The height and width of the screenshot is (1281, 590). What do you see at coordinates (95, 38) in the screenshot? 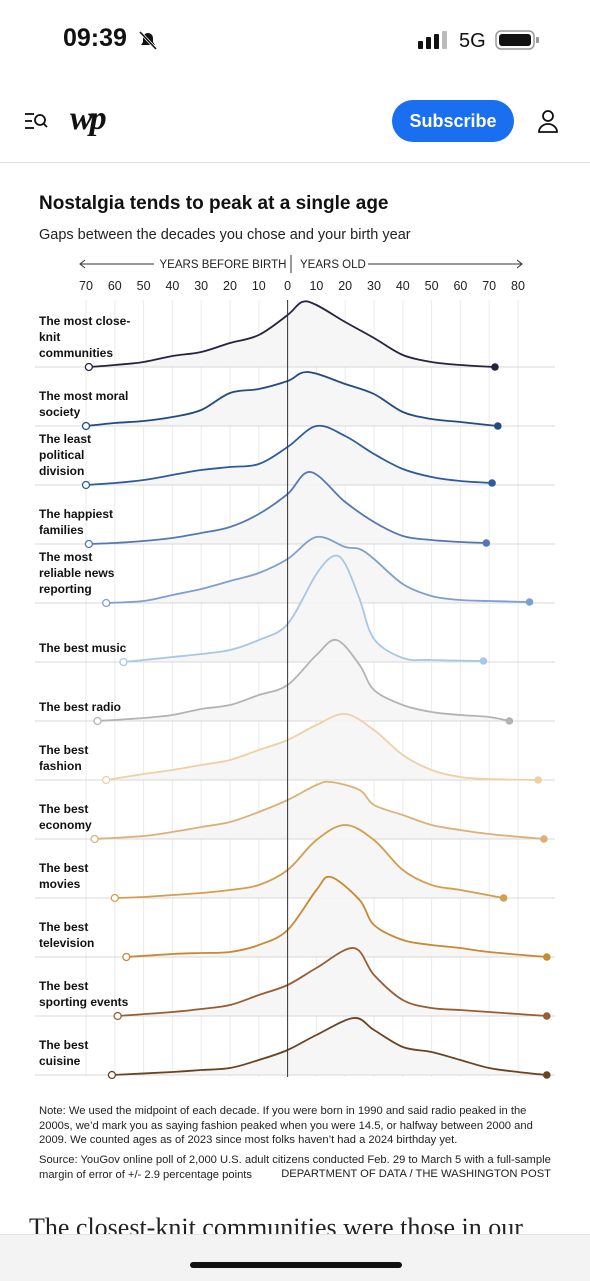
I see `status-time: 09:39` at bounding box center [95, 38].